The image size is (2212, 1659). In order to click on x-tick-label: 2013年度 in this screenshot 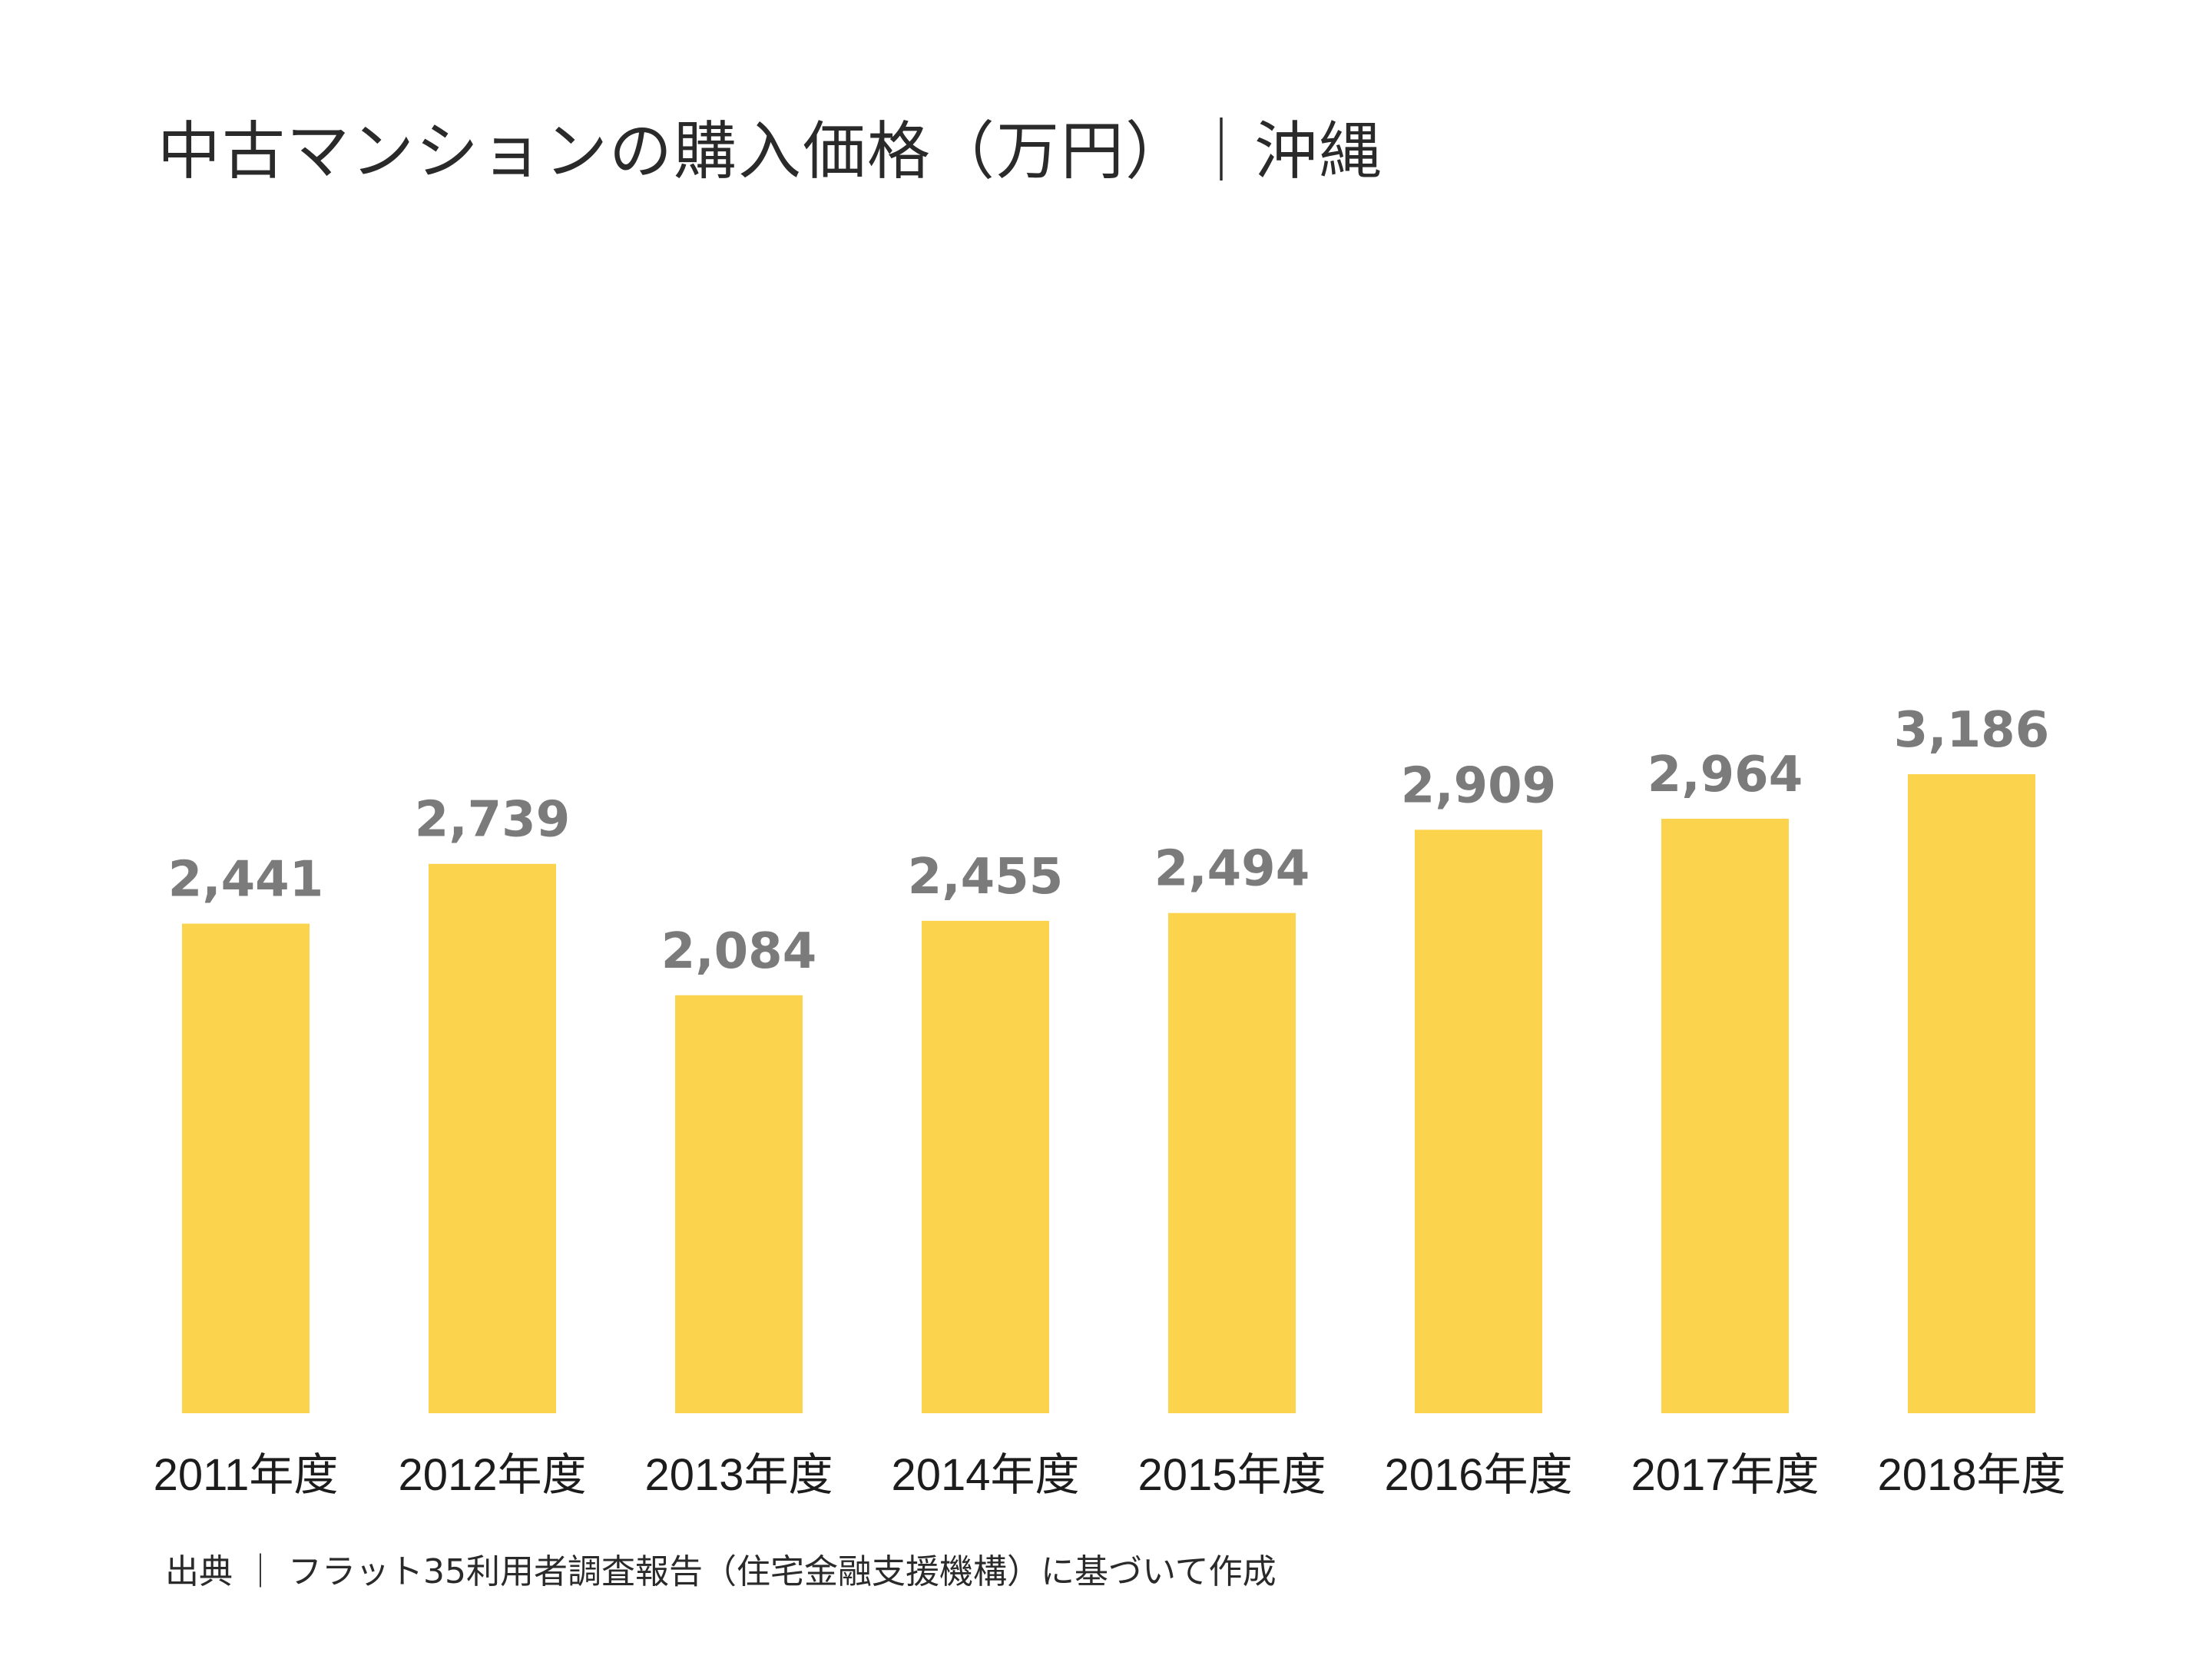, I will do `click(738, 1475)`.